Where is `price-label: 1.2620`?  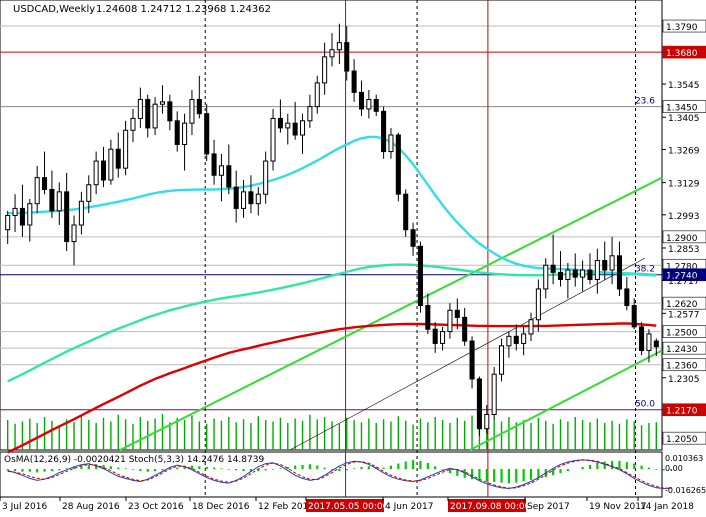 price-label: 1.2620 is located at coordinates (682, 305).